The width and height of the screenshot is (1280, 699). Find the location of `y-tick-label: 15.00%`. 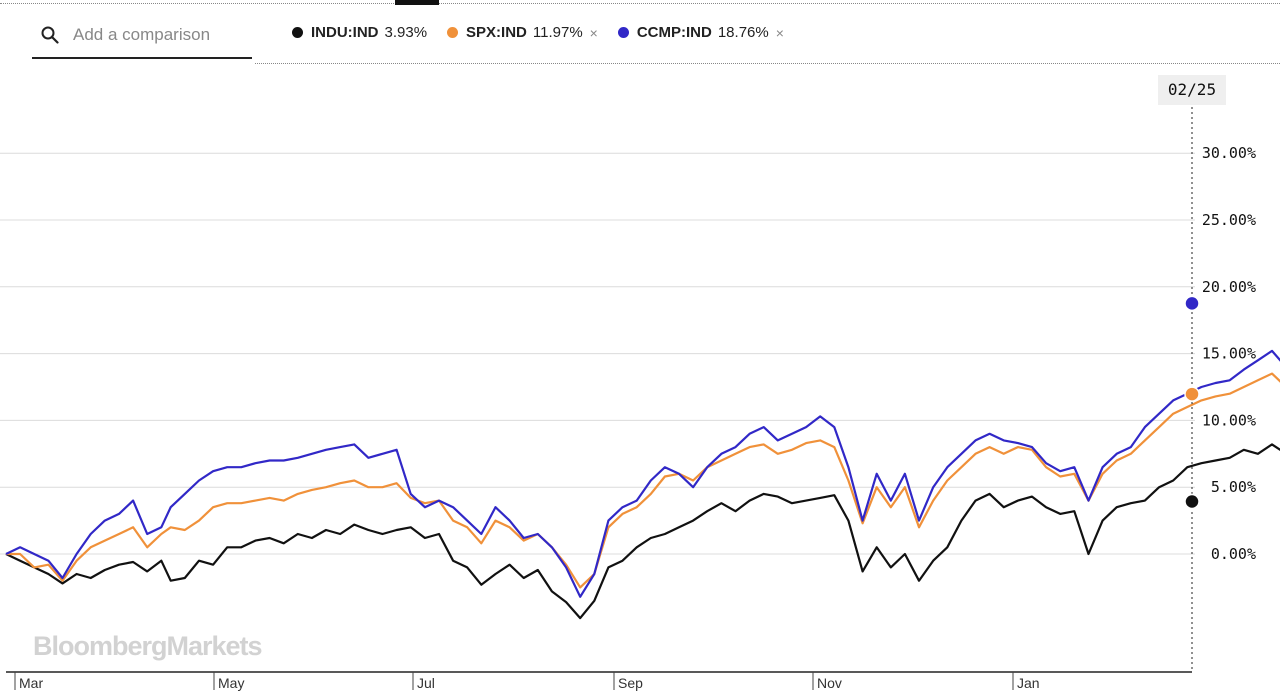

y-tick-label: 15.00% is located at coordinates (1229, 354).